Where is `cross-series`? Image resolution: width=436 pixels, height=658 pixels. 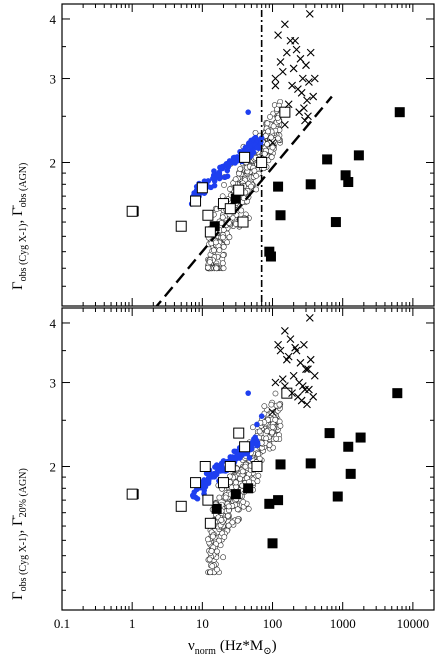
cross-series is located at coordinates (293, 365).